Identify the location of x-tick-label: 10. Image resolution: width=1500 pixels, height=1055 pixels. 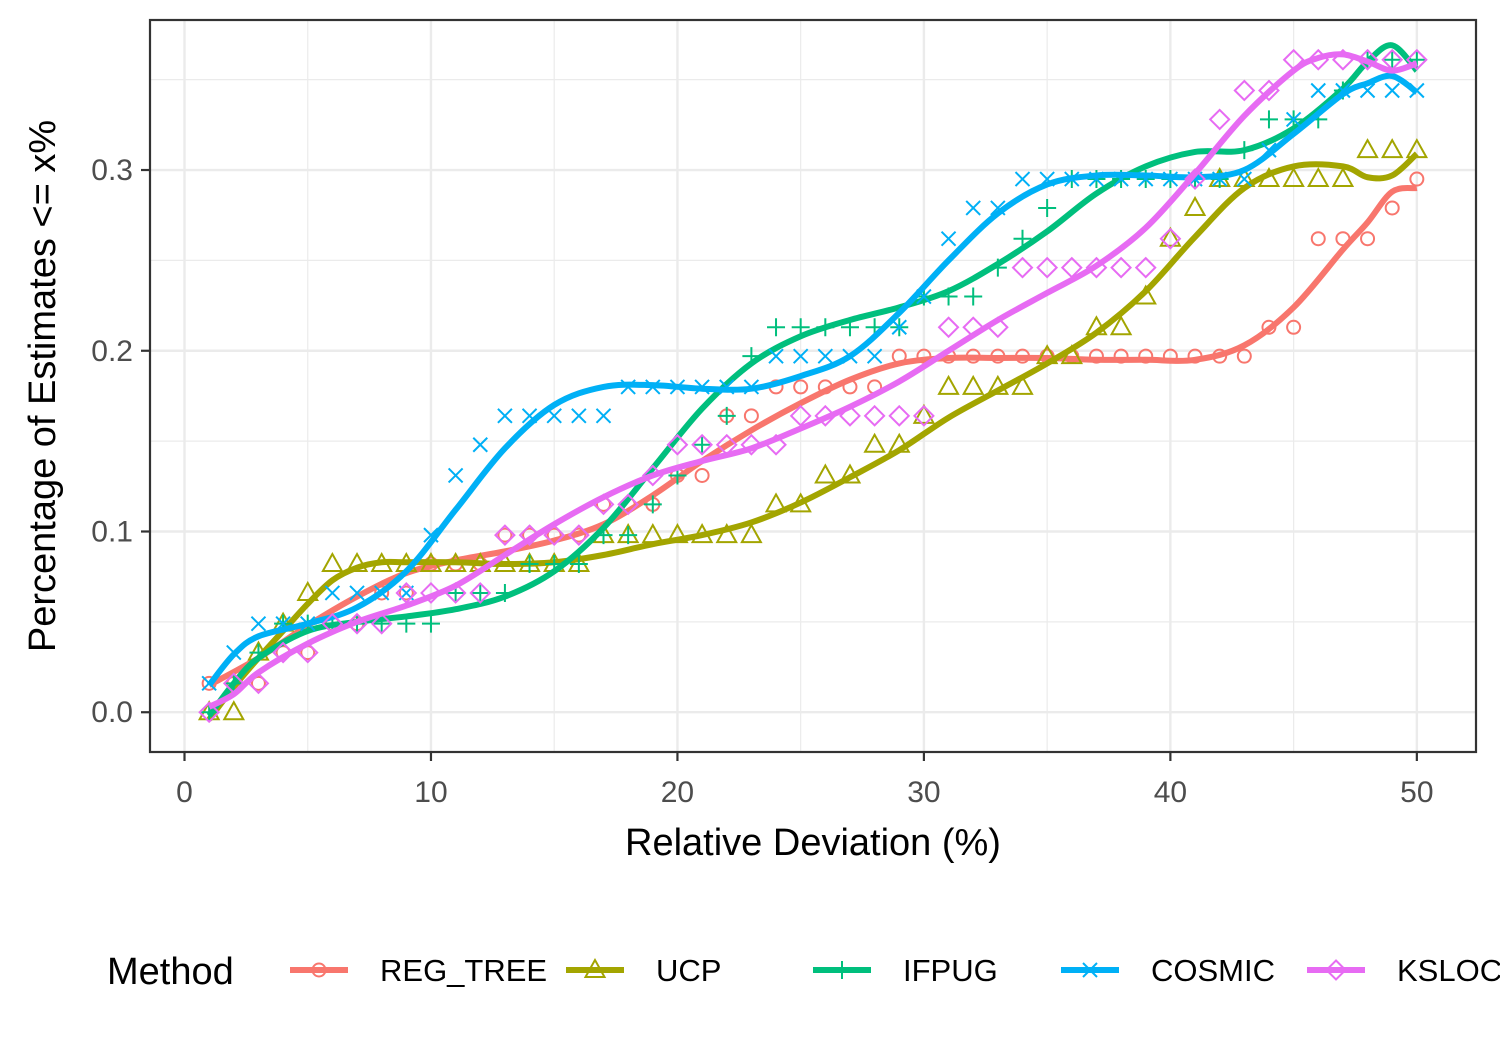
(430, 792).